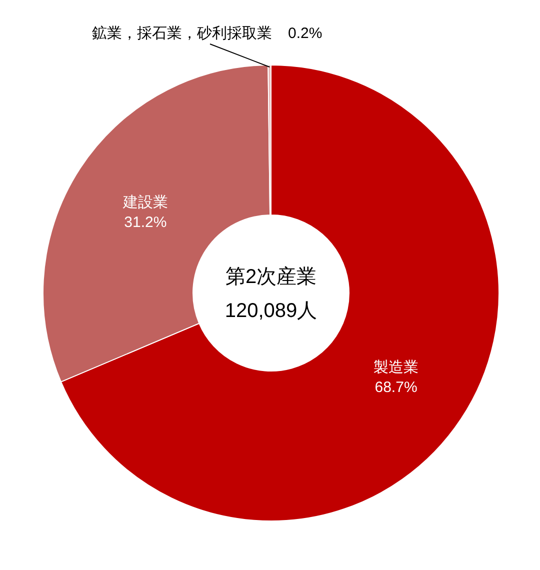  I want to click on data-label: 31.2%, so click(145, 222).